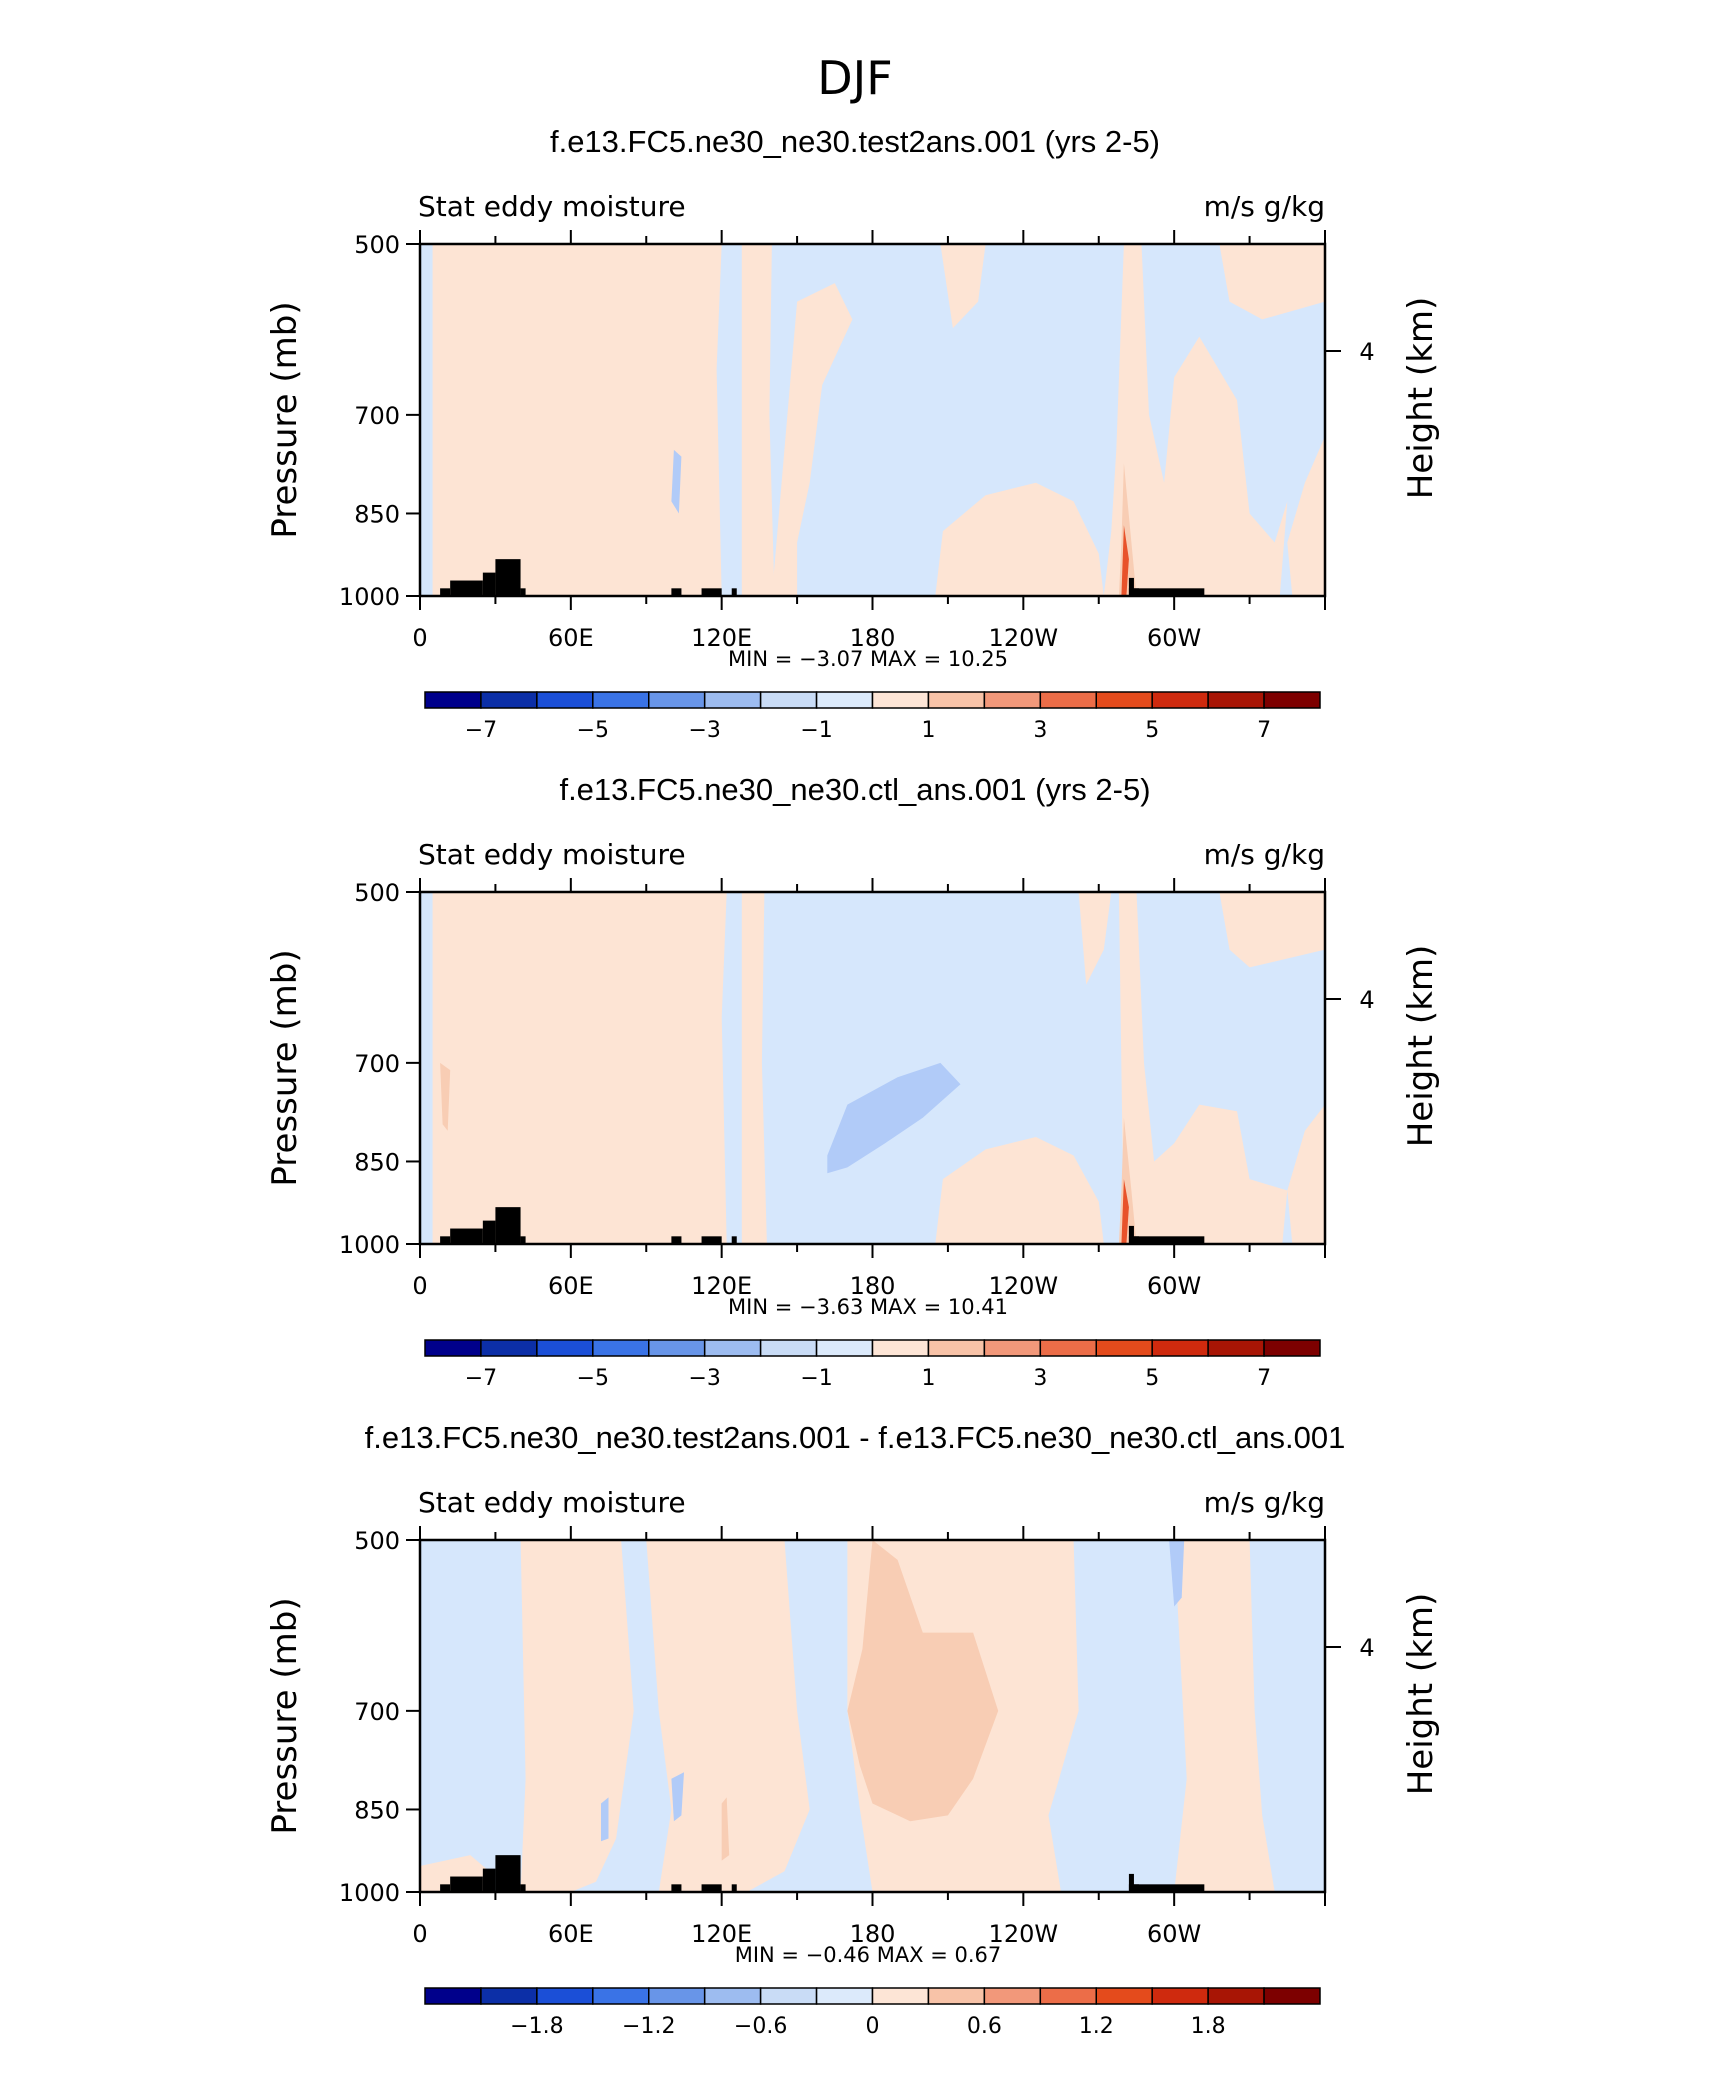 The width and height of the screenshot is (1710, 2074). What do you see at coordinates (1040, 1378) in the screenshot?
I see `colorbar-label: 3` at bounding box center [1040, 1378].